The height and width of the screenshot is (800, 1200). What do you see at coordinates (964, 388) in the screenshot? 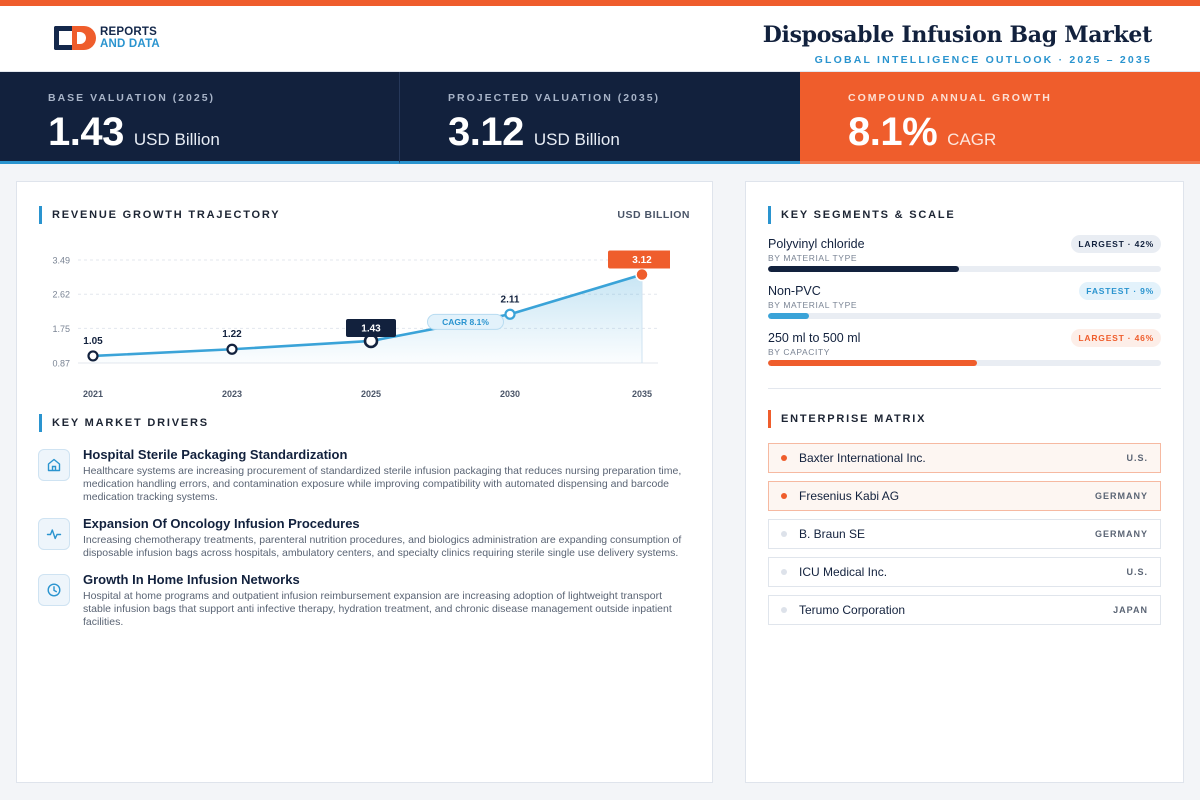
I see `section-divider` at bounding box center [964, 388].